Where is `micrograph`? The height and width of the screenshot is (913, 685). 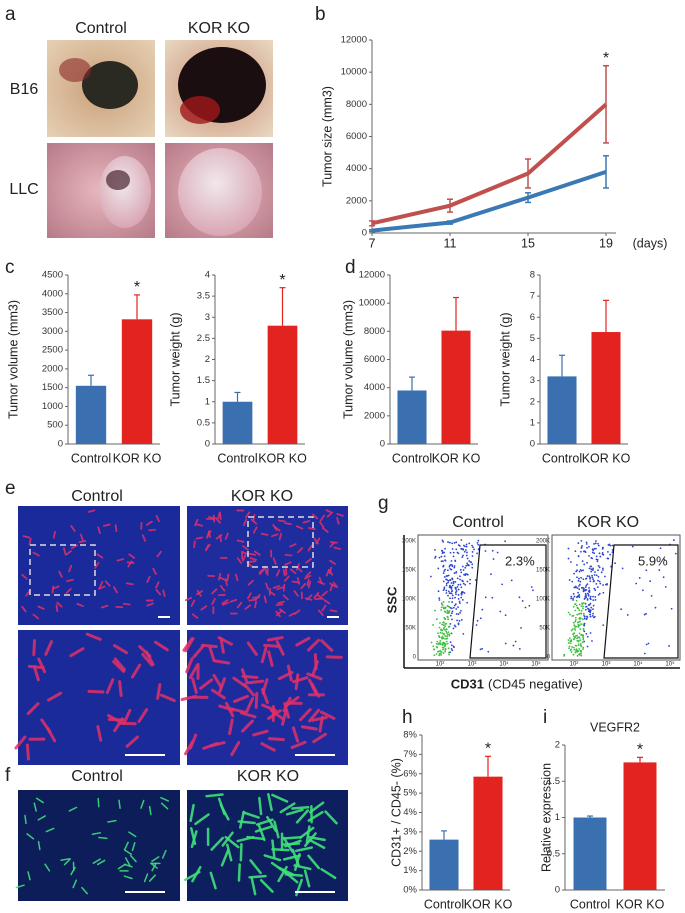 micrograph is located at coordinates (99, 565).